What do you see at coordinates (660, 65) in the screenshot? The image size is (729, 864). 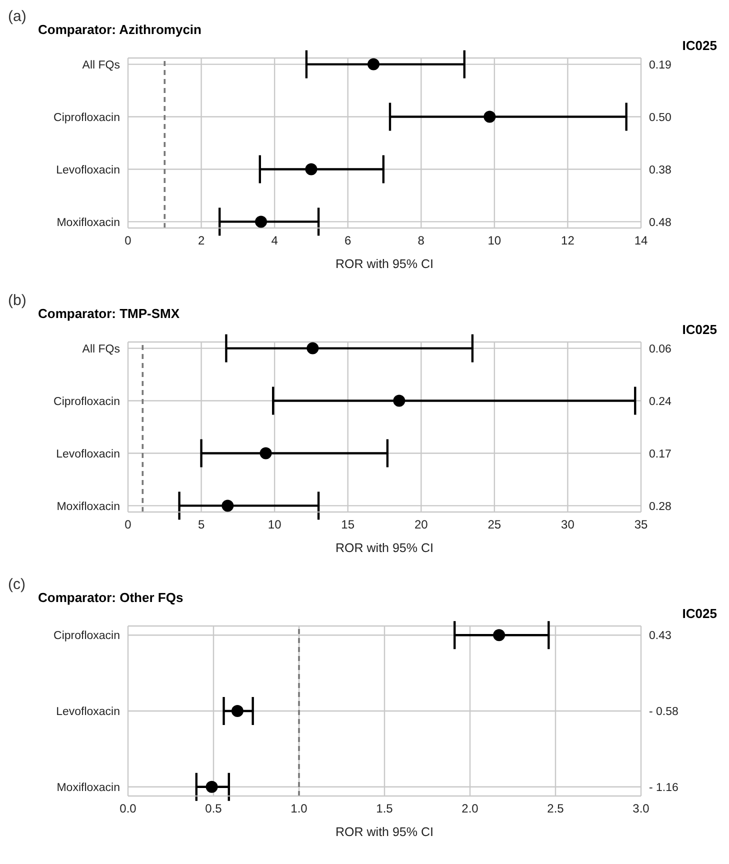 I see `text: 0.19` at bounding box center [660, 65].